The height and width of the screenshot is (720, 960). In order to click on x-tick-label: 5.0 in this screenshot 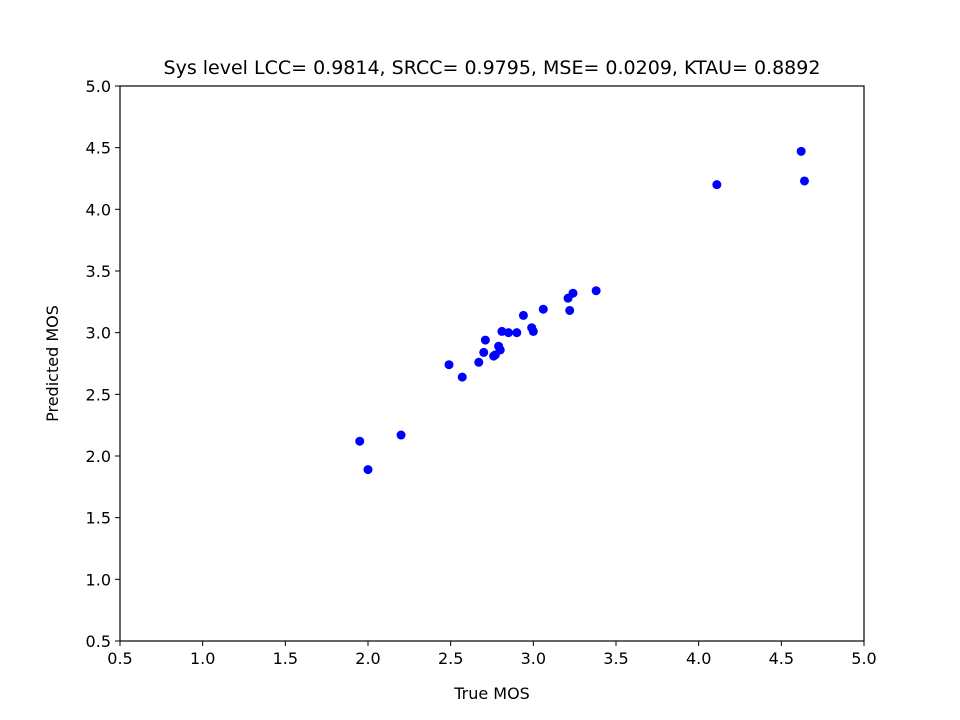, I will do `click(863, 658)`.